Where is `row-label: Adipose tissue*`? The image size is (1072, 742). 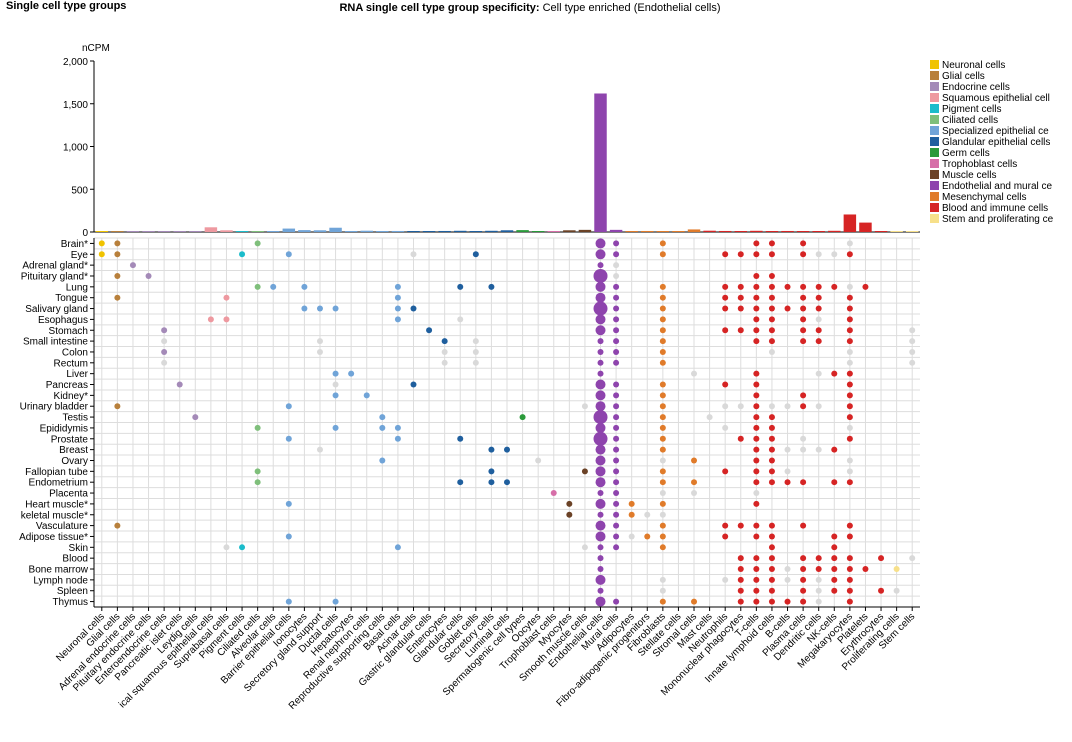 row-label: Adipose tissue* is located at coordinates (53, 537).